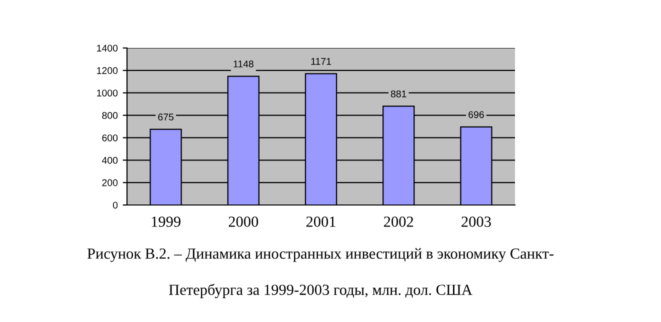 This screenshot has height=322, width=661. What do you see at coordinates (399, 221) in the screenshot?
I see `x-tick-label: 2002` at bounding box center [399, 221].